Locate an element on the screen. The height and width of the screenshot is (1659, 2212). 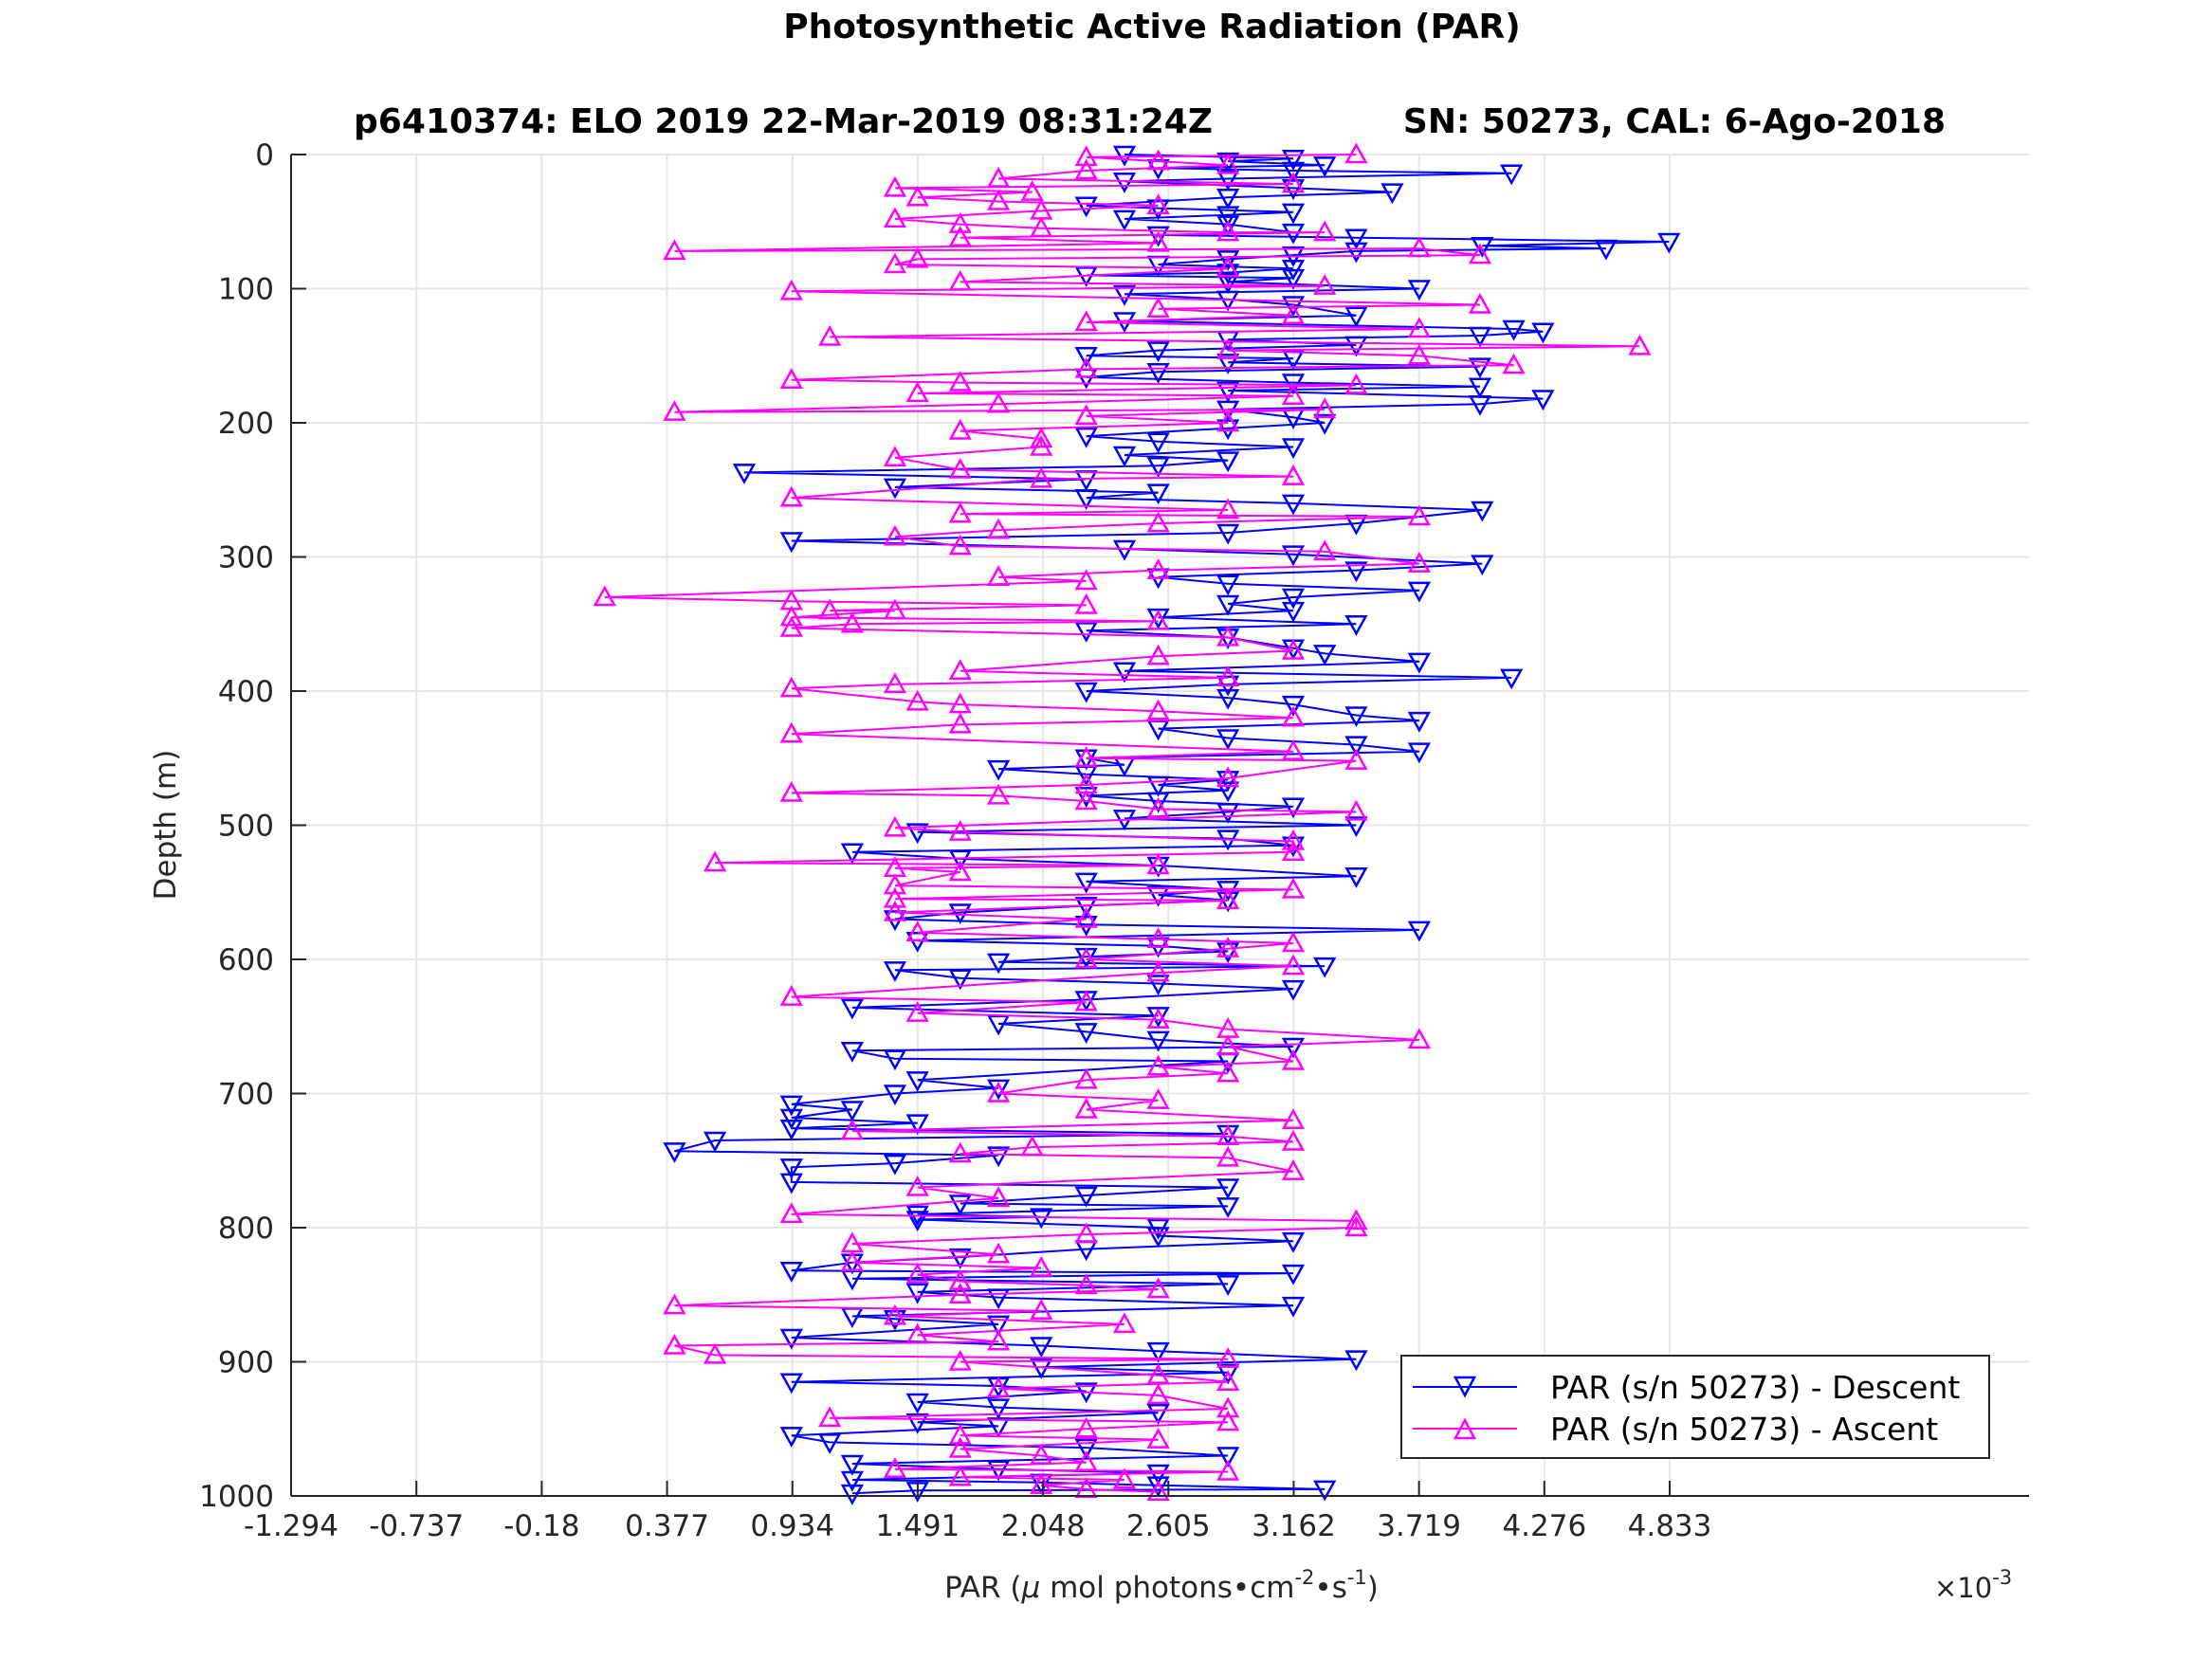
x-tick-label: 3.719 is located at coordinates (1419, 1526).